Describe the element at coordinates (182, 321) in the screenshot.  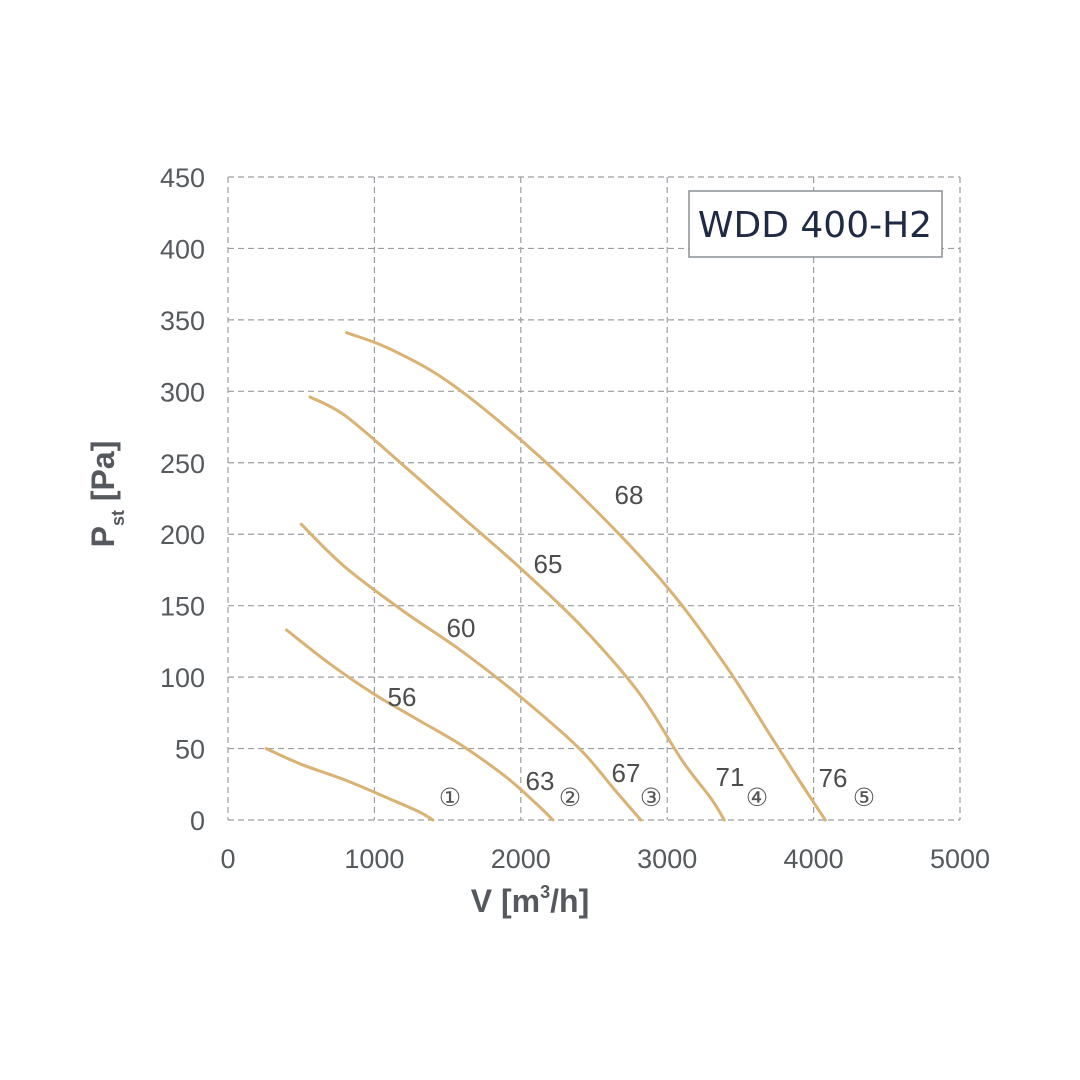
I see `y-tick-label: 350` at that location.